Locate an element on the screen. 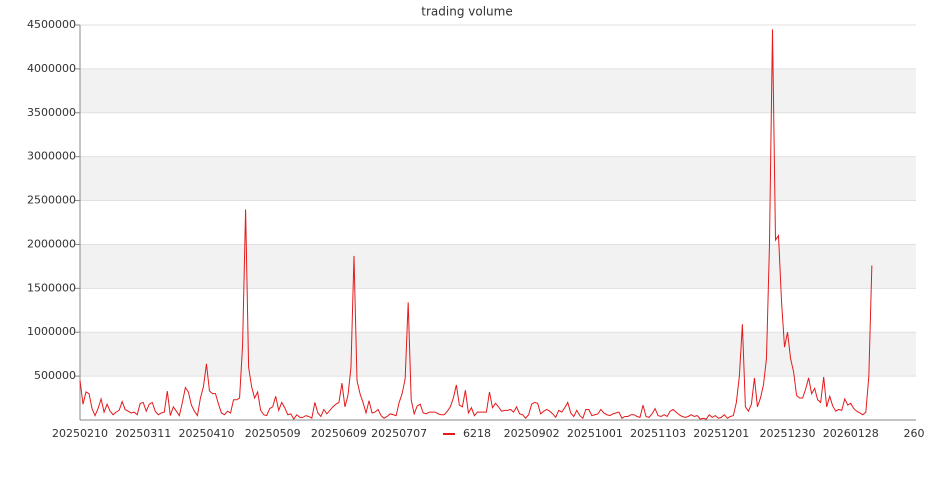  chart-title: trading volume is located at coordinates (466, 12).